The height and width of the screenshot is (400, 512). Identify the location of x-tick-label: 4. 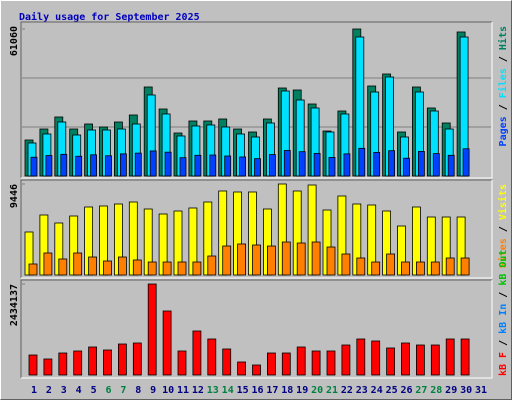
(79, 390).